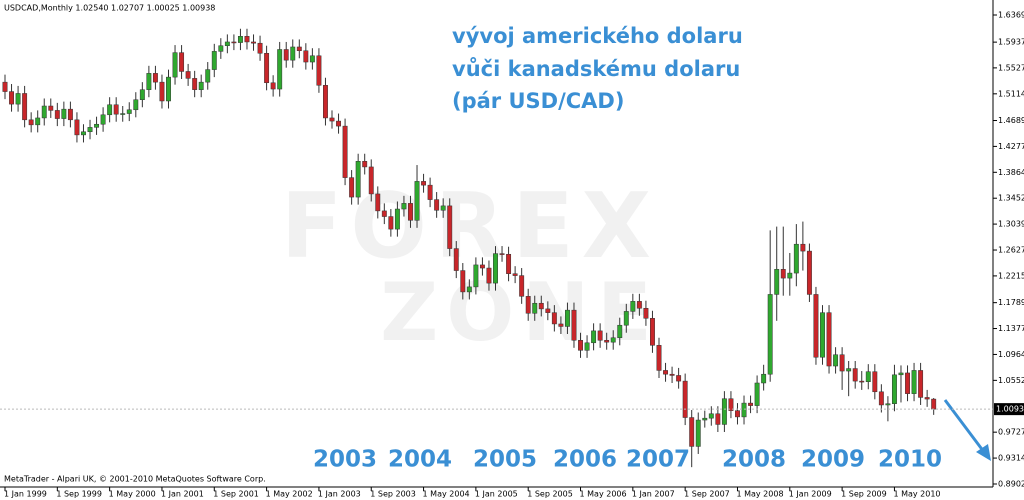  Describe the element at coordinates (393, 494) in the screenshot. I see `x-tick-label: 1 Sep 2003` at that location.